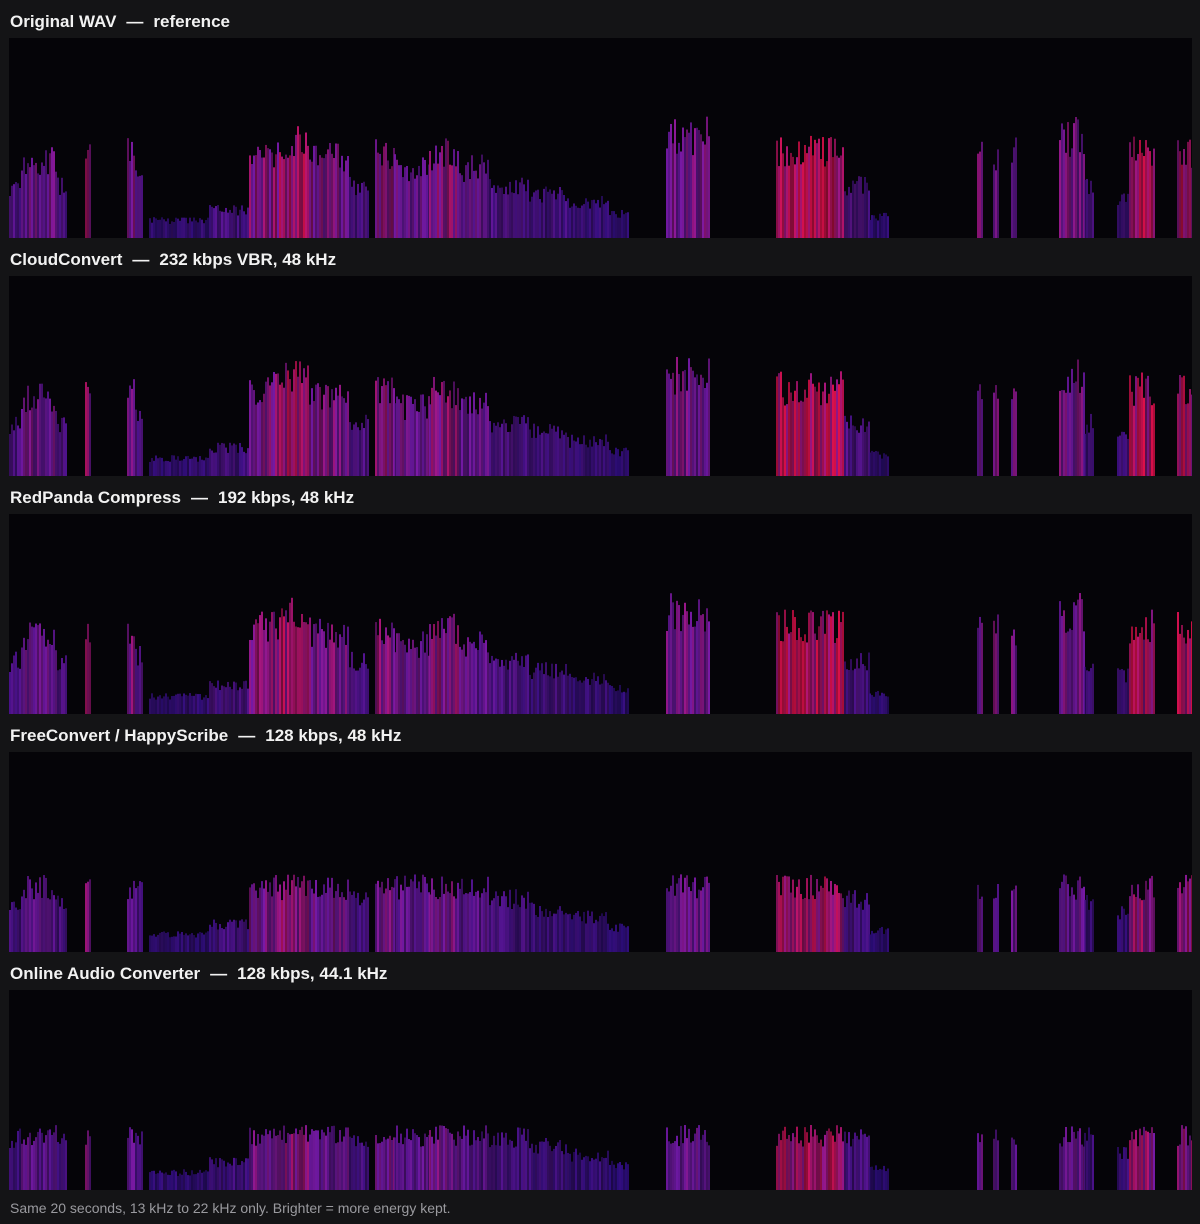 This screenshot has height=1224, width=1200. I want to click on encoder-name: Online Audio Converter, so click(105, 973).